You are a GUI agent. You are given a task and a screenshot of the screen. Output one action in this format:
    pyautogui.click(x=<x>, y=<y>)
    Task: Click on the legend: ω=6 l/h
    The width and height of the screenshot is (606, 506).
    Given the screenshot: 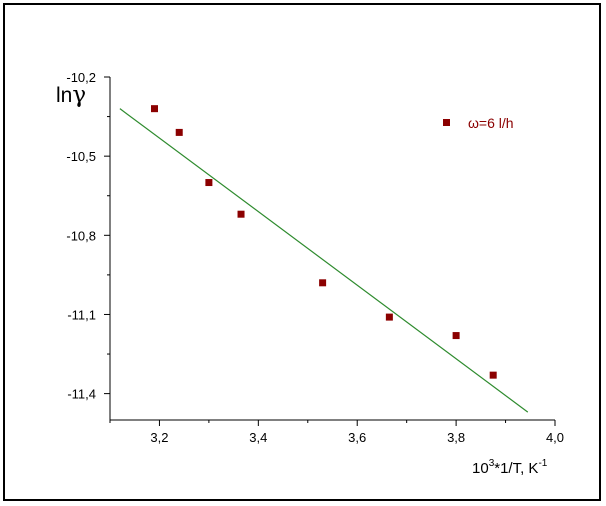 What is the action you would take?
    pyautogui.click(x=478, y=123)
    